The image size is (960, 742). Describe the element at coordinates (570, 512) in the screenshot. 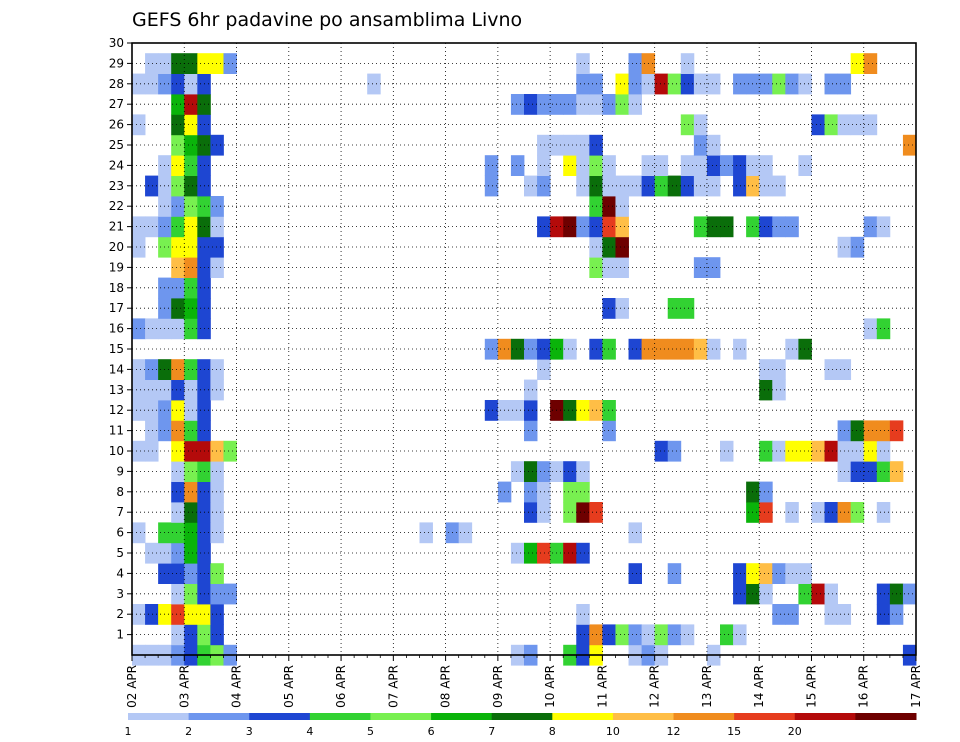

I see `cell-m8-t33` at that location.